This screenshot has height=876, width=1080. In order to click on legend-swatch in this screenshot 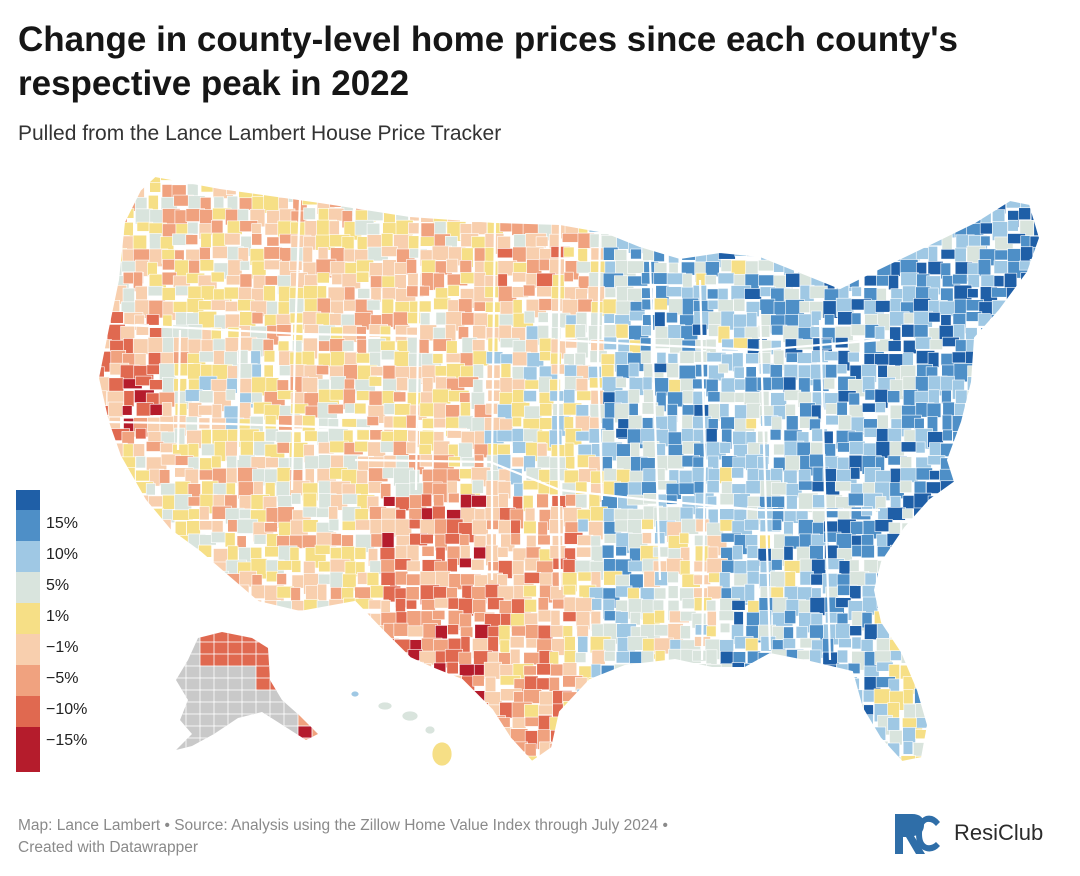, I will do `click(28, 500)`.